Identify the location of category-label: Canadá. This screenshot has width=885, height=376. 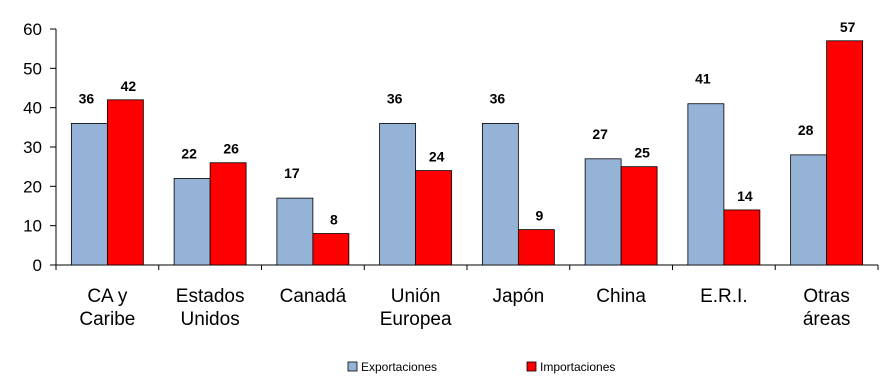
(313, 296).